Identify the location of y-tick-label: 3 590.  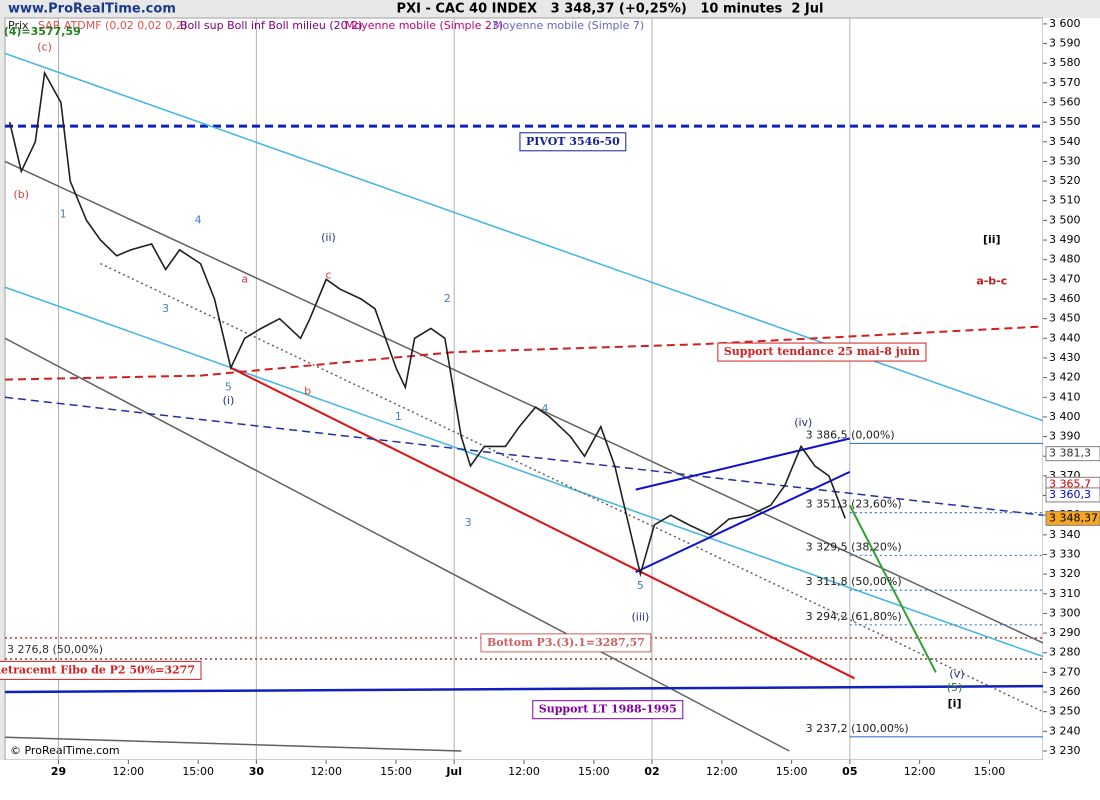
(1065, 43).